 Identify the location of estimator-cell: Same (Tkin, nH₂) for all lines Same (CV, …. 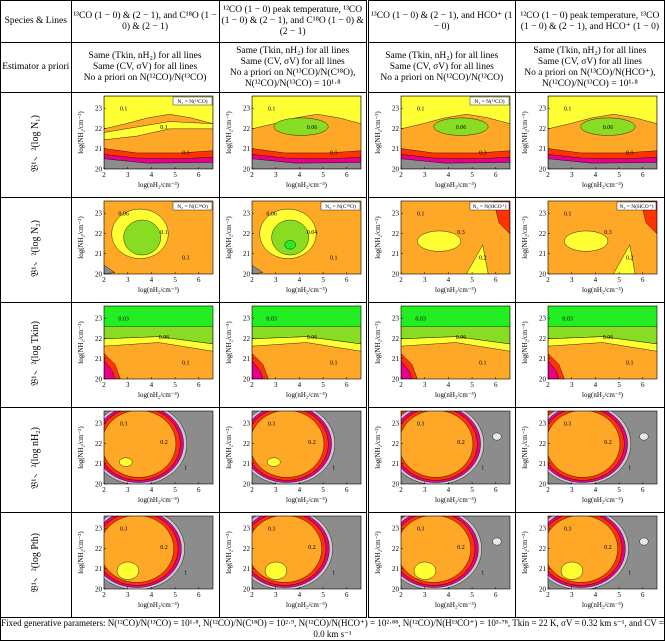
(589, 67).